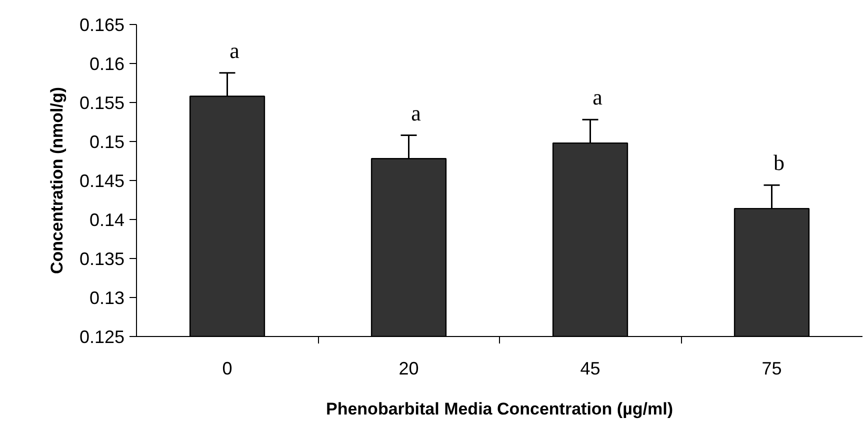 The height and width of the screenshot is (436, 864). Describe the element at coordinates (107, 220) in the screenshot. I see `y-tick-label: 0.14` at that location.